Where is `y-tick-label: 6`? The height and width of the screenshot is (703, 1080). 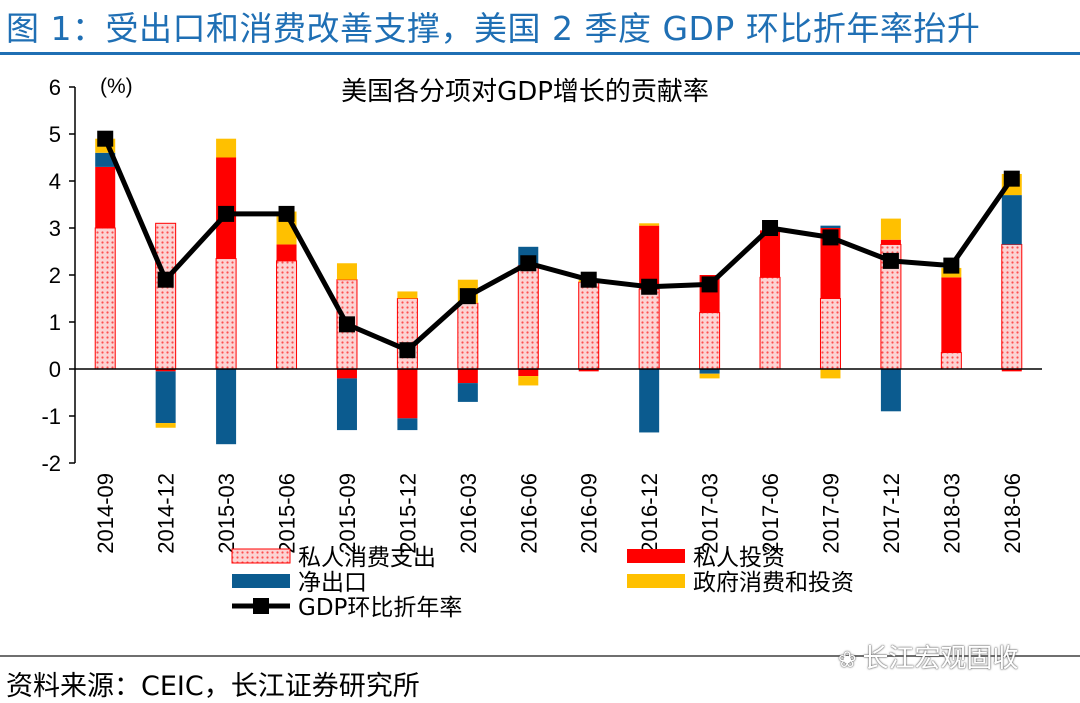 y-tick-label: 6 is located at coordinates (55, 87).